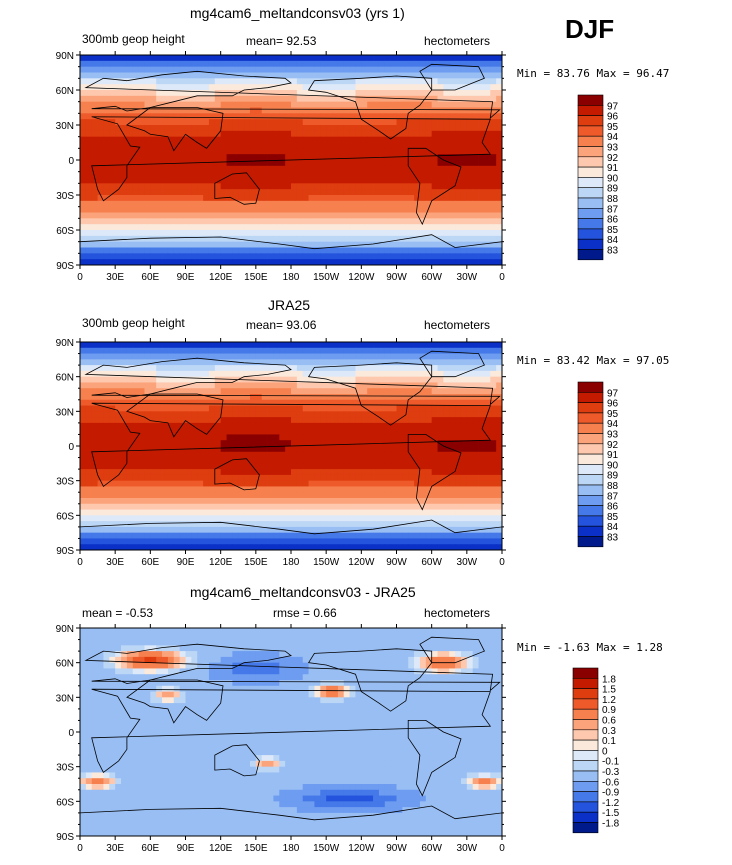 This screenshot has height=865, width=732. Describe the element at coordinates (613, 404) in the screenshot. I see `colorbar-label: 96` at that location.